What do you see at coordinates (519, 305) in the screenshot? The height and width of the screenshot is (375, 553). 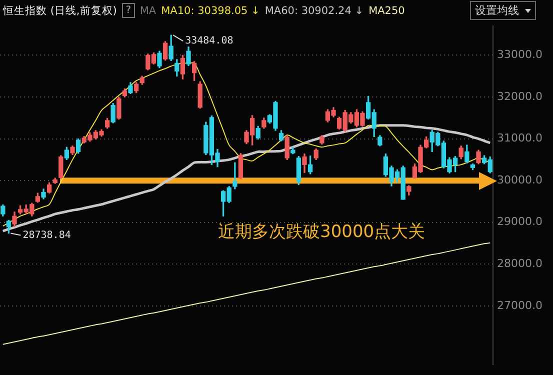 I see `y-tick-label: 27000.0` at bounding box center [519, 305].